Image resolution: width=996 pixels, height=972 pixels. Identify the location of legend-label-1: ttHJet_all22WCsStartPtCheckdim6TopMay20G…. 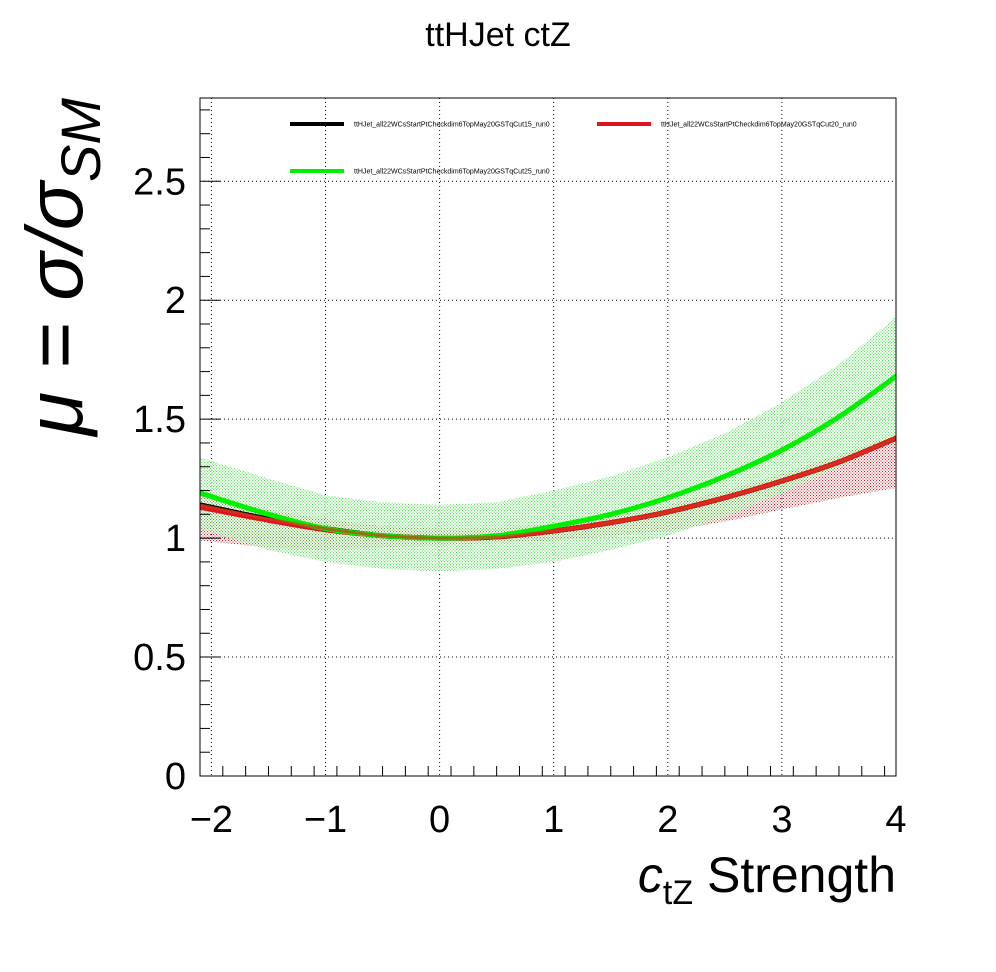
(452, 125).